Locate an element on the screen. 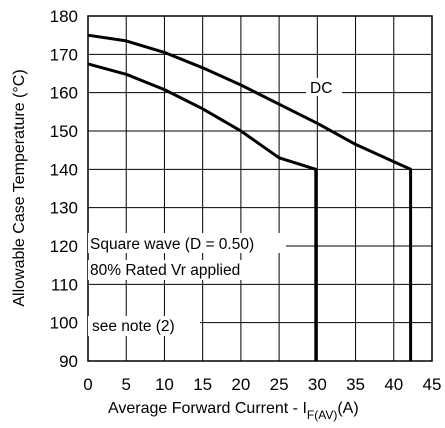  dc-label-bg is located at coordinates (324, 87).